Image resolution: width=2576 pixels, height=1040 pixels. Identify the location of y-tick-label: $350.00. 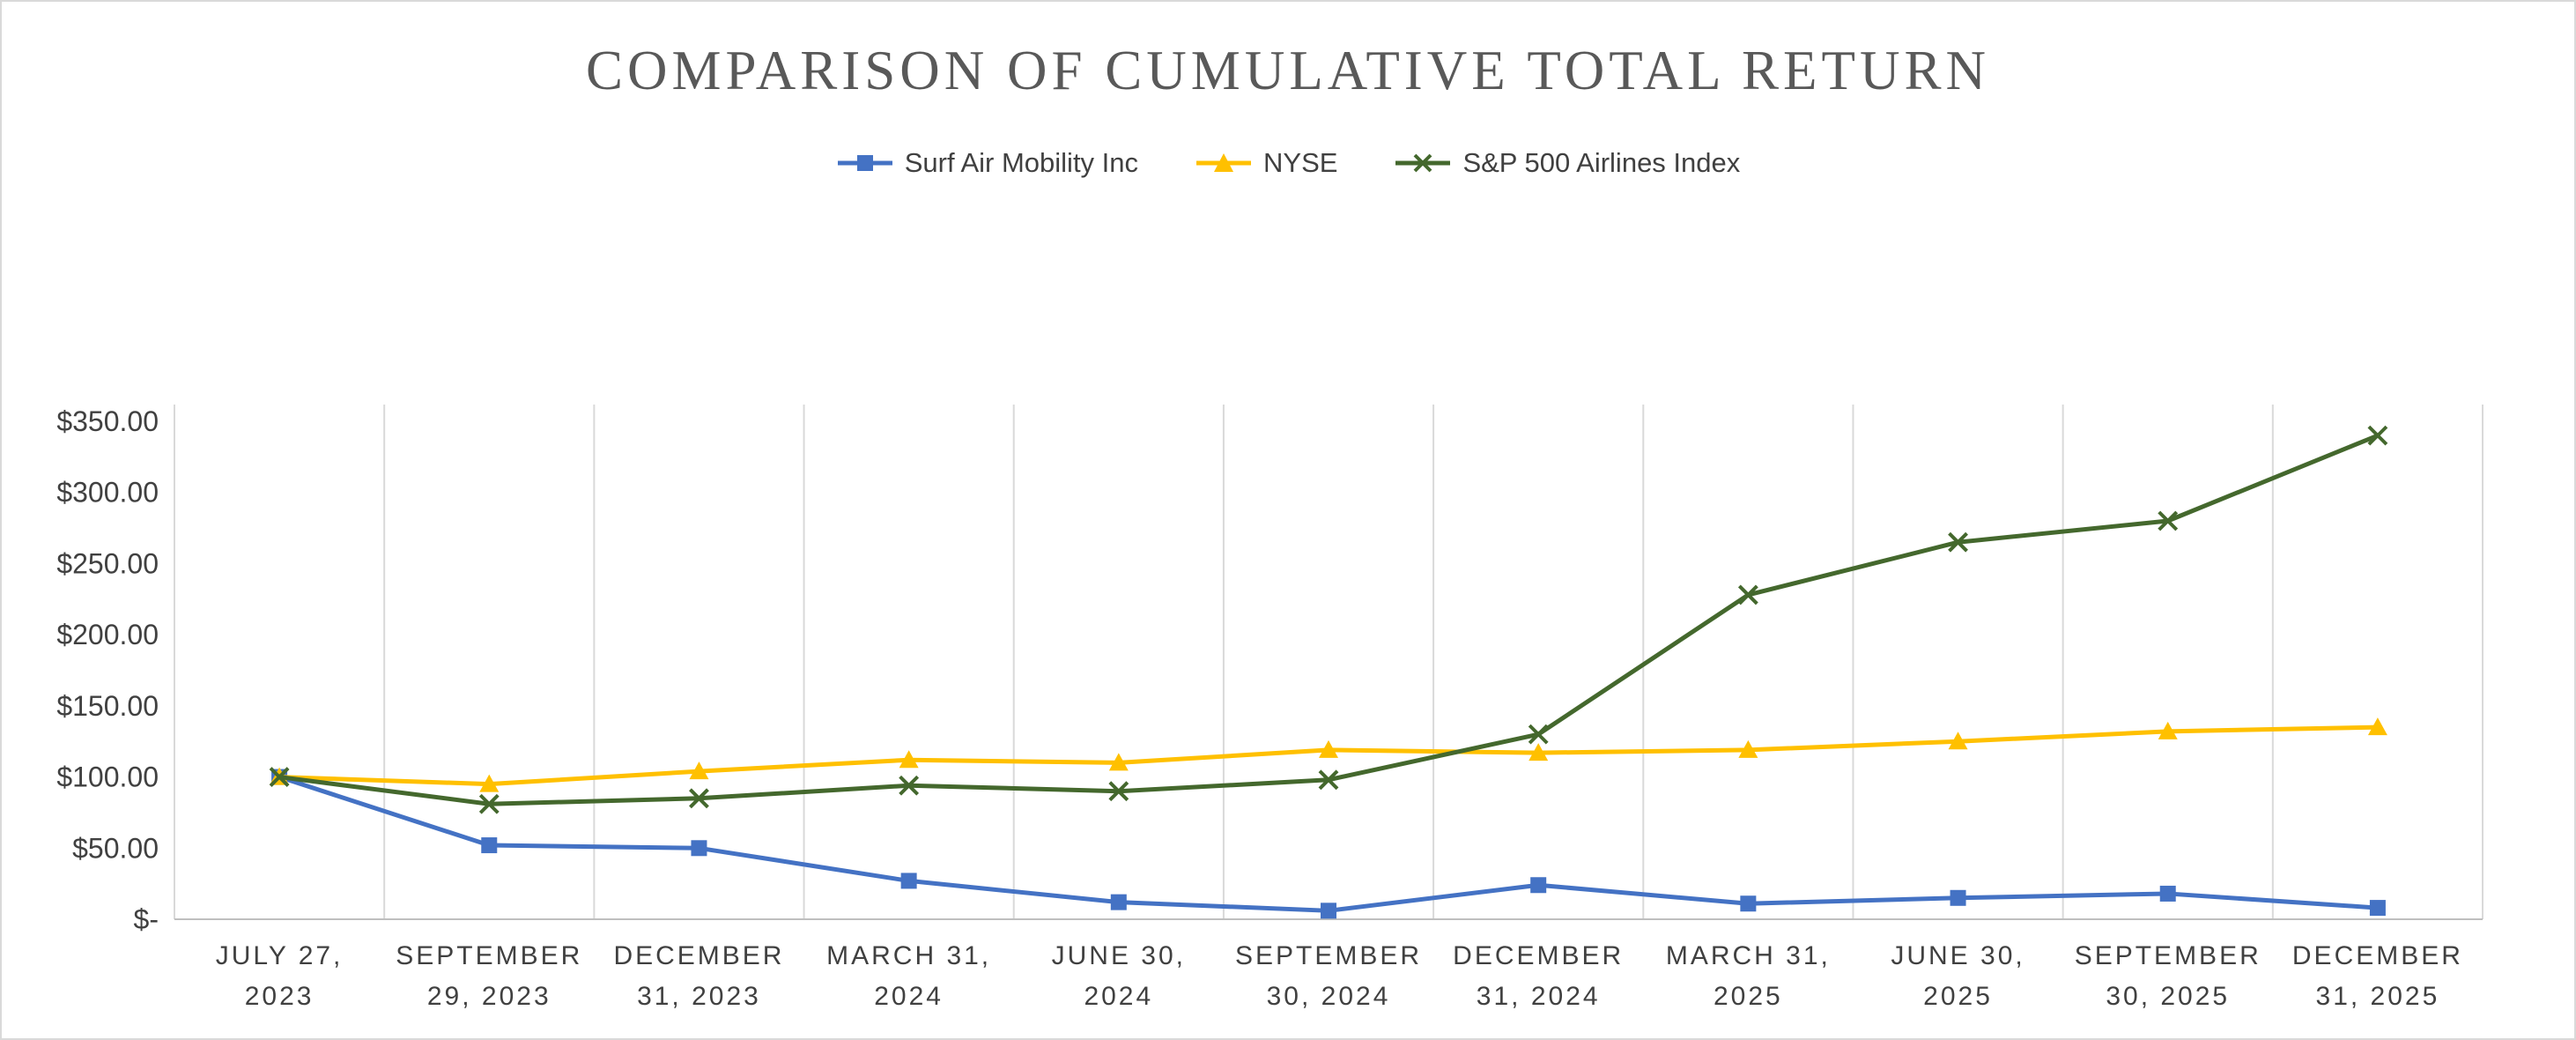
(108, 421).